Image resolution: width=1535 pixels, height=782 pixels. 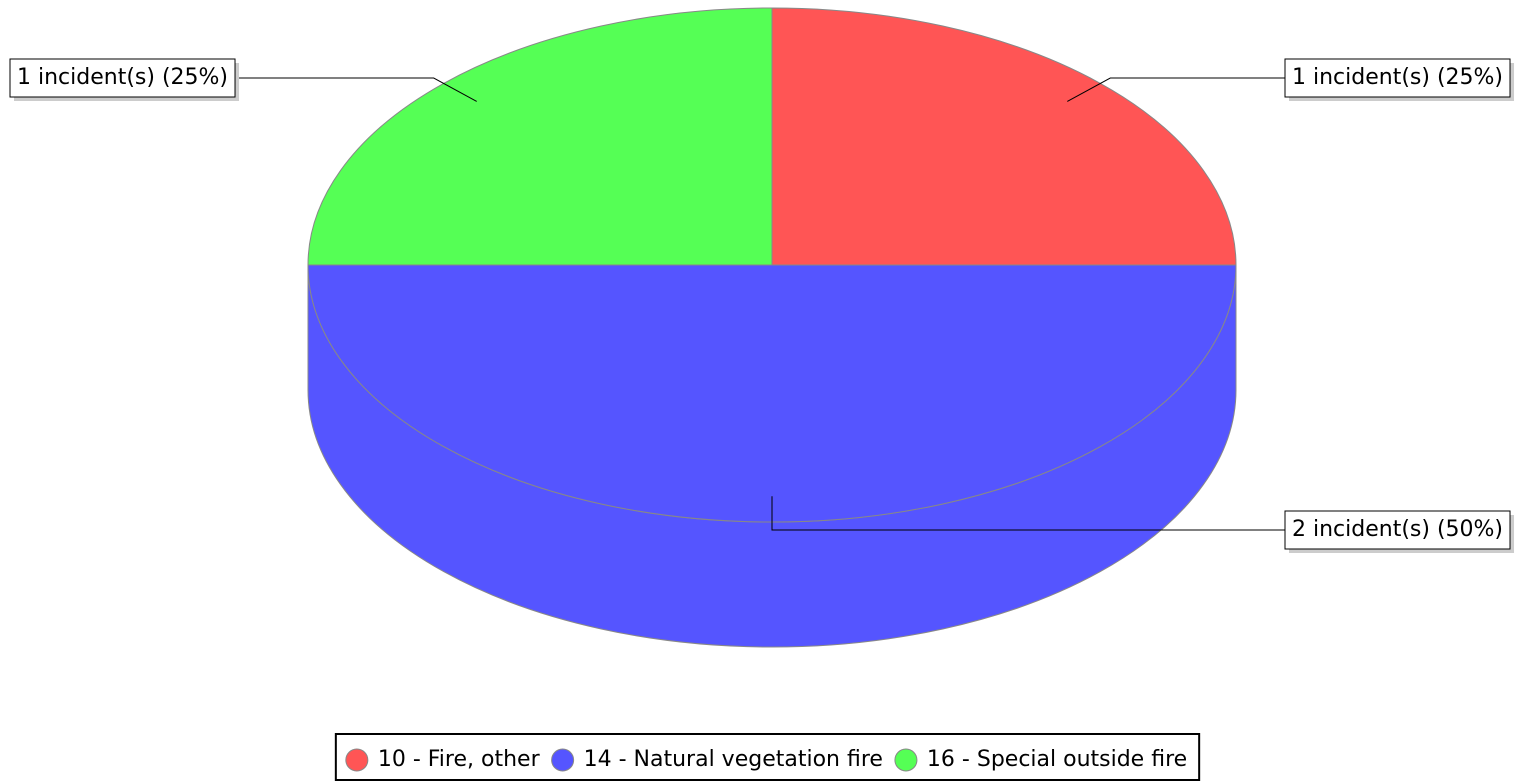 I want to click on slice-label: 2 incident(s) (50%), so click(x=1399, y=531).